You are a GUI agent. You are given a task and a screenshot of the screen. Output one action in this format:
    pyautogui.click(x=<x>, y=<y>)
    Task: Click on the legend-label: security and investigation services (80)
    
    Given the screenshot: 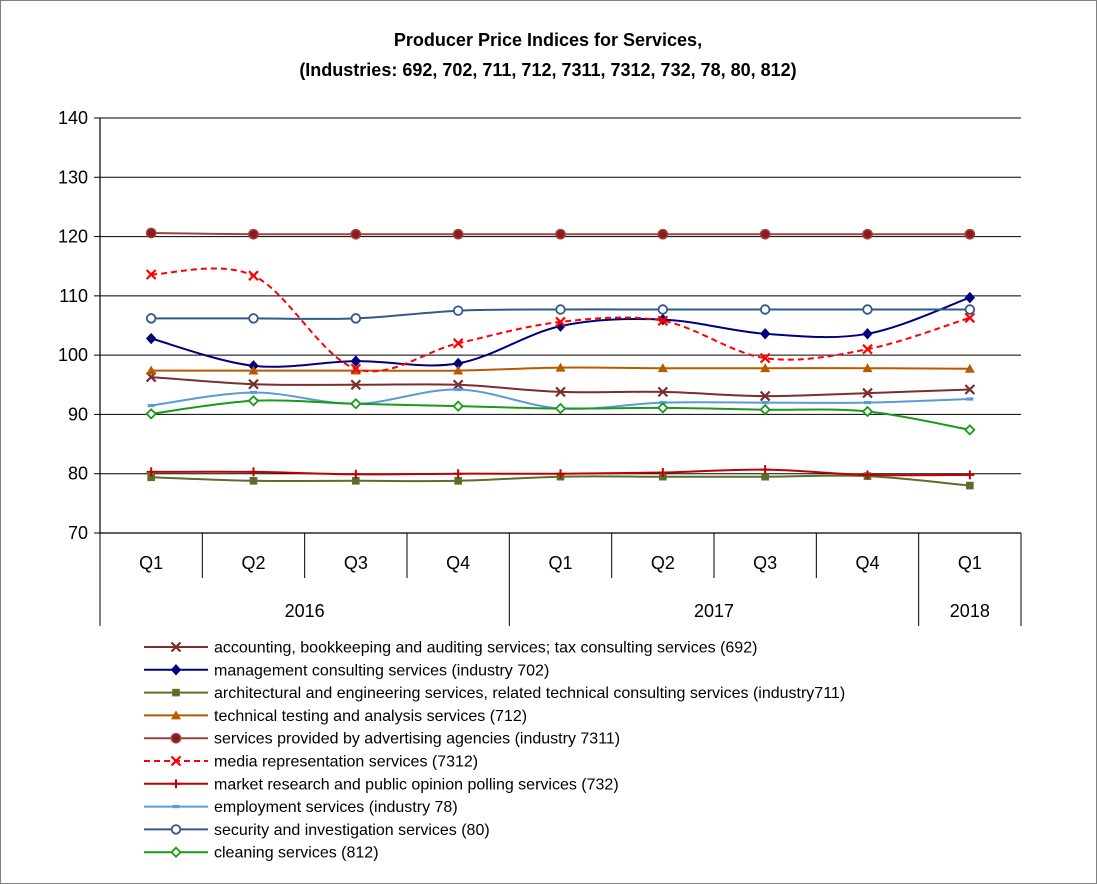 What is the action you would take?
    pyautogui.click(x=352, y=830)
    